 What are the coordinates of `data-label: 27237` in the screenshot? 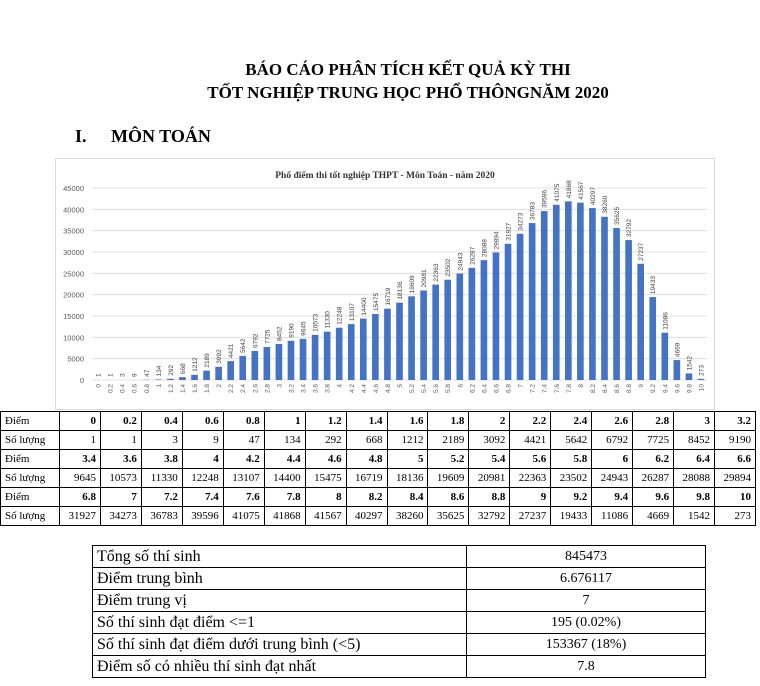 It's located at (641, 251).